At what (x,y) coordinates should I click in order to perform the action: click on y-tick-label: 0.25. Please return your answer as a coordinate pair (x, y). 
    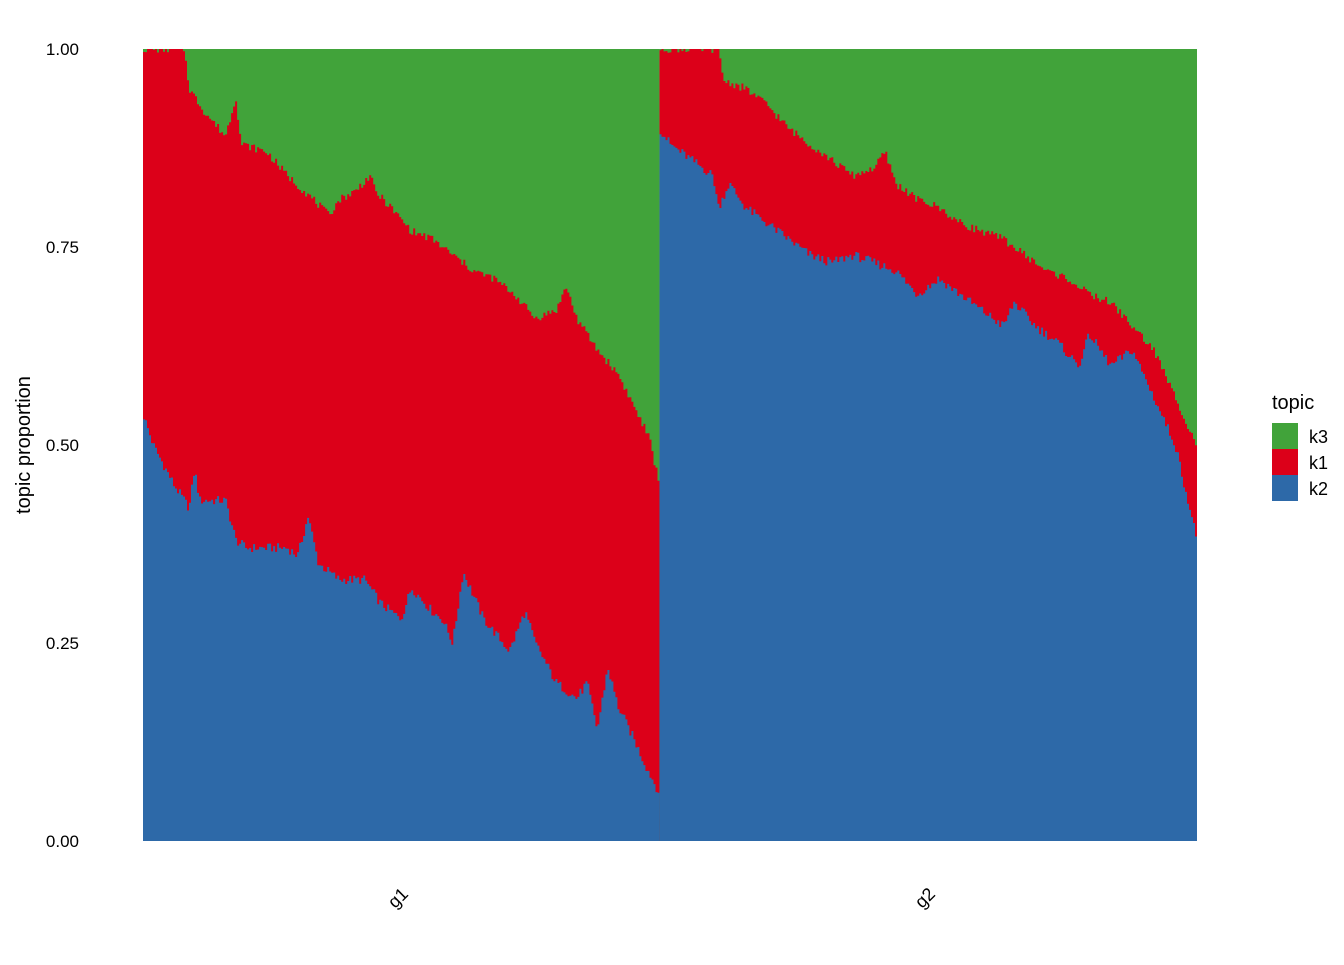
    Looking at the image, I should click on (62, 643).